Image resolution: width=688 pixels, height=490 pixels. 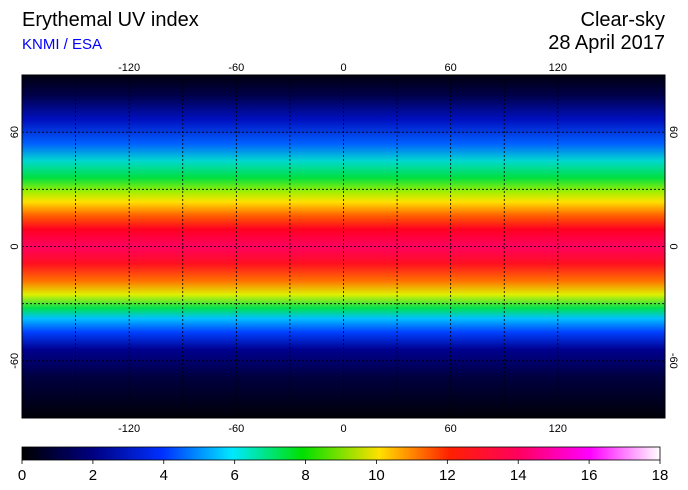 I want to click on title: Erythemal UV index, so click(x=110, y=20).